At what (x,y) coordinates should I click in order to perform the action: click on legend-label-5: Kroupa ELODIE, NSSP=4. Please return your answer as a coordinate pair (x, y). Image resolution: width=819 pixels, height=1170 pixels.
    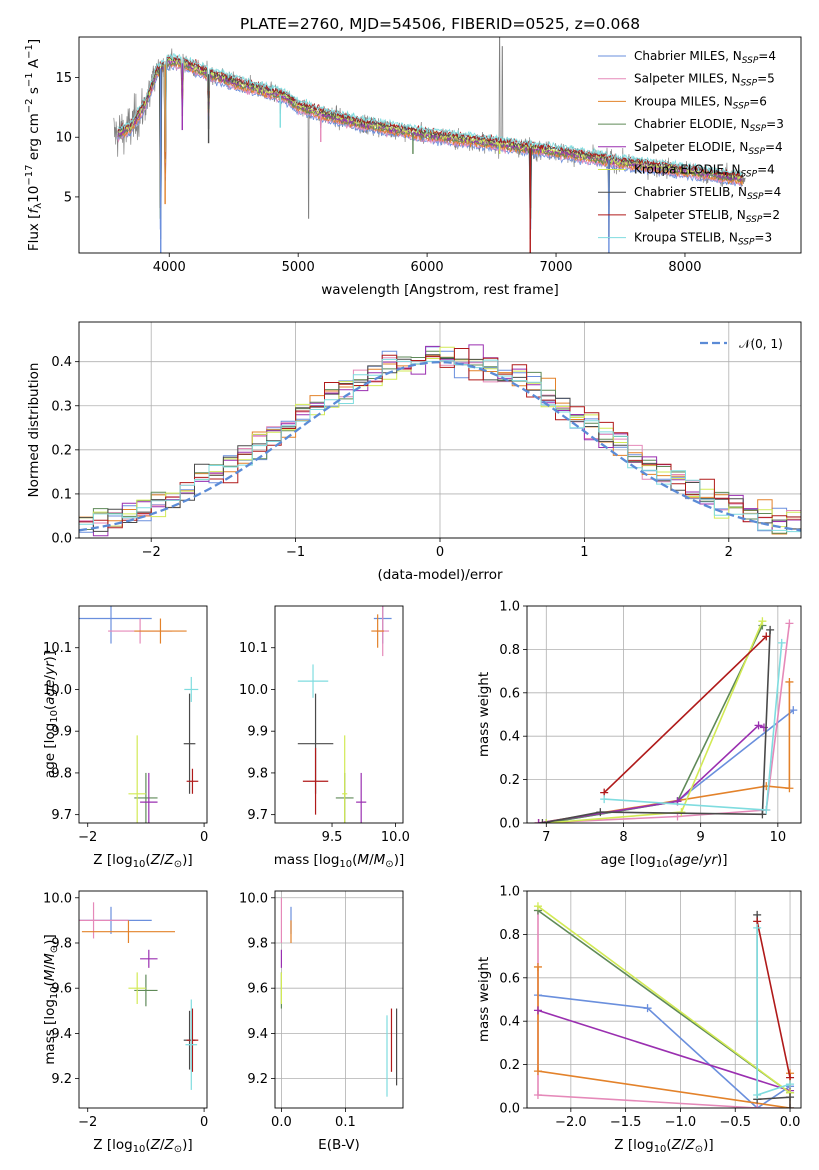
    Looking at the image, I should click on (704, 171).